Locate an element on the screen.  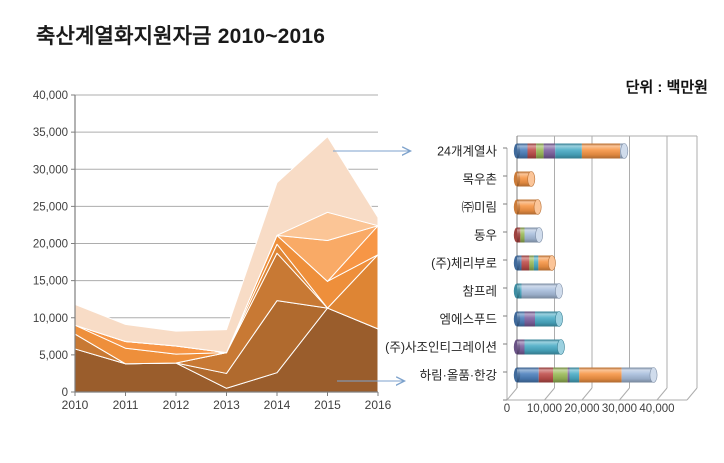
area-y-tick-label: 10,000 is located at coordinates (50, 319).